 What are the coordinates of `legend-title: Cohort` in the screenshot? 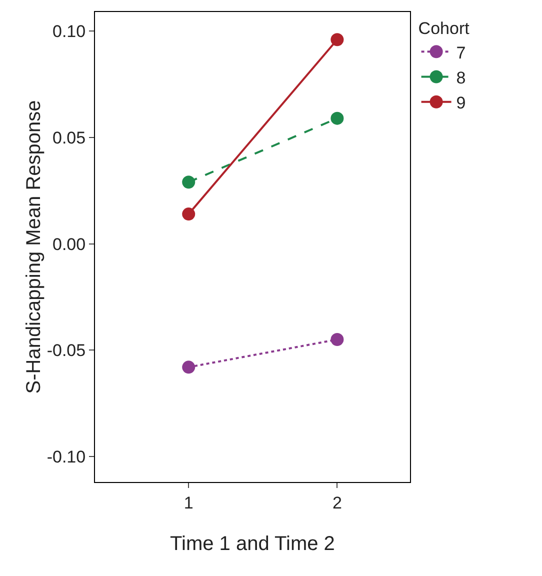 It's located at (444, 28).